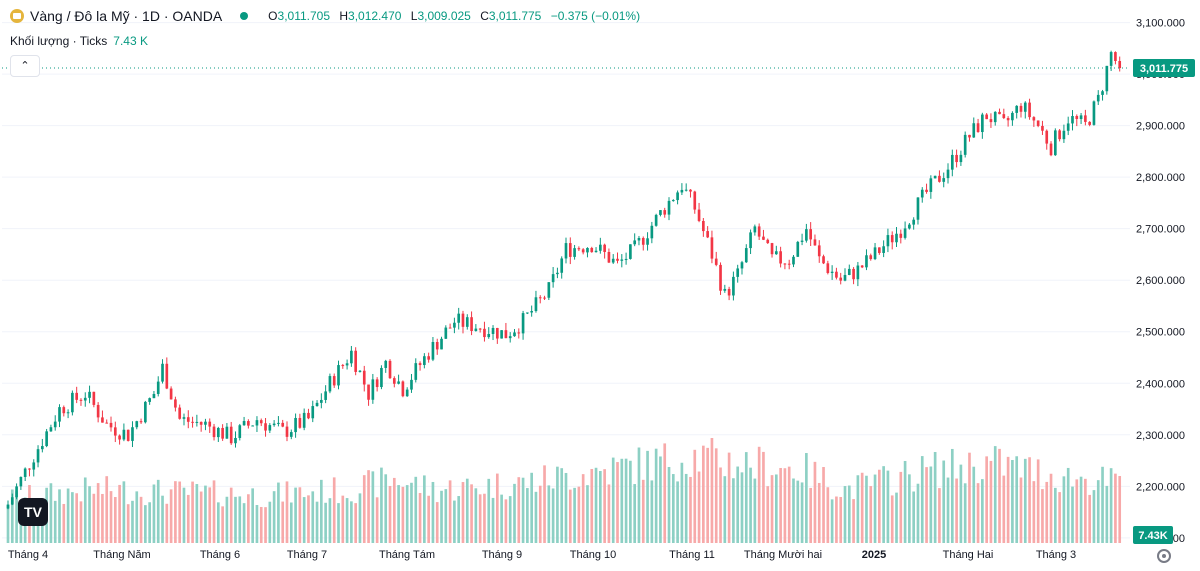 The image size is (1200, 571). What do you see at coordinates (595, 16) in the screenshot?
I see `change-value: −0.375 (−0.01%)` at bounding box center [595, 16].